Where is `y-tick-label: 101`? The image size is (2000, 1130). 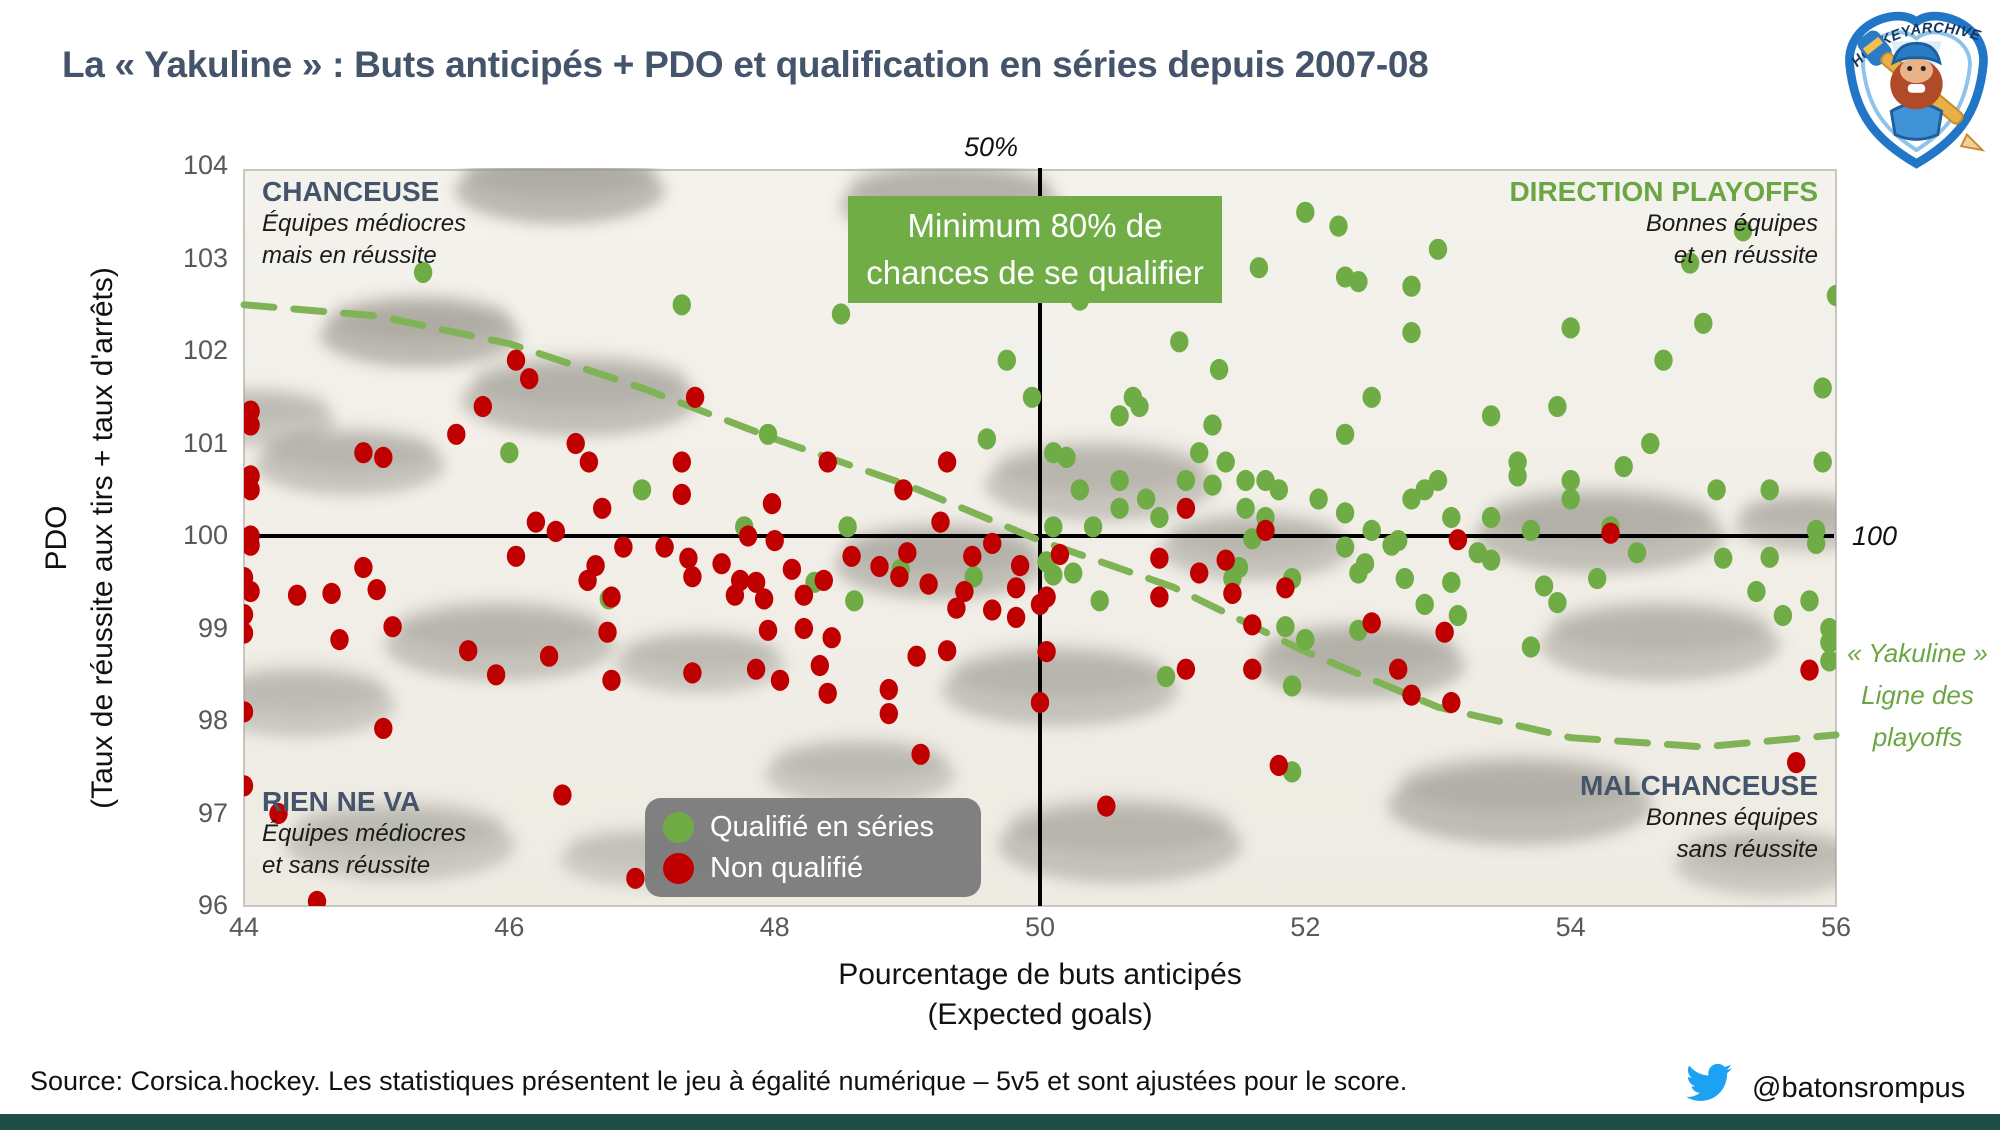 y-tick-label: 101 is located at coordinates (205, 442).